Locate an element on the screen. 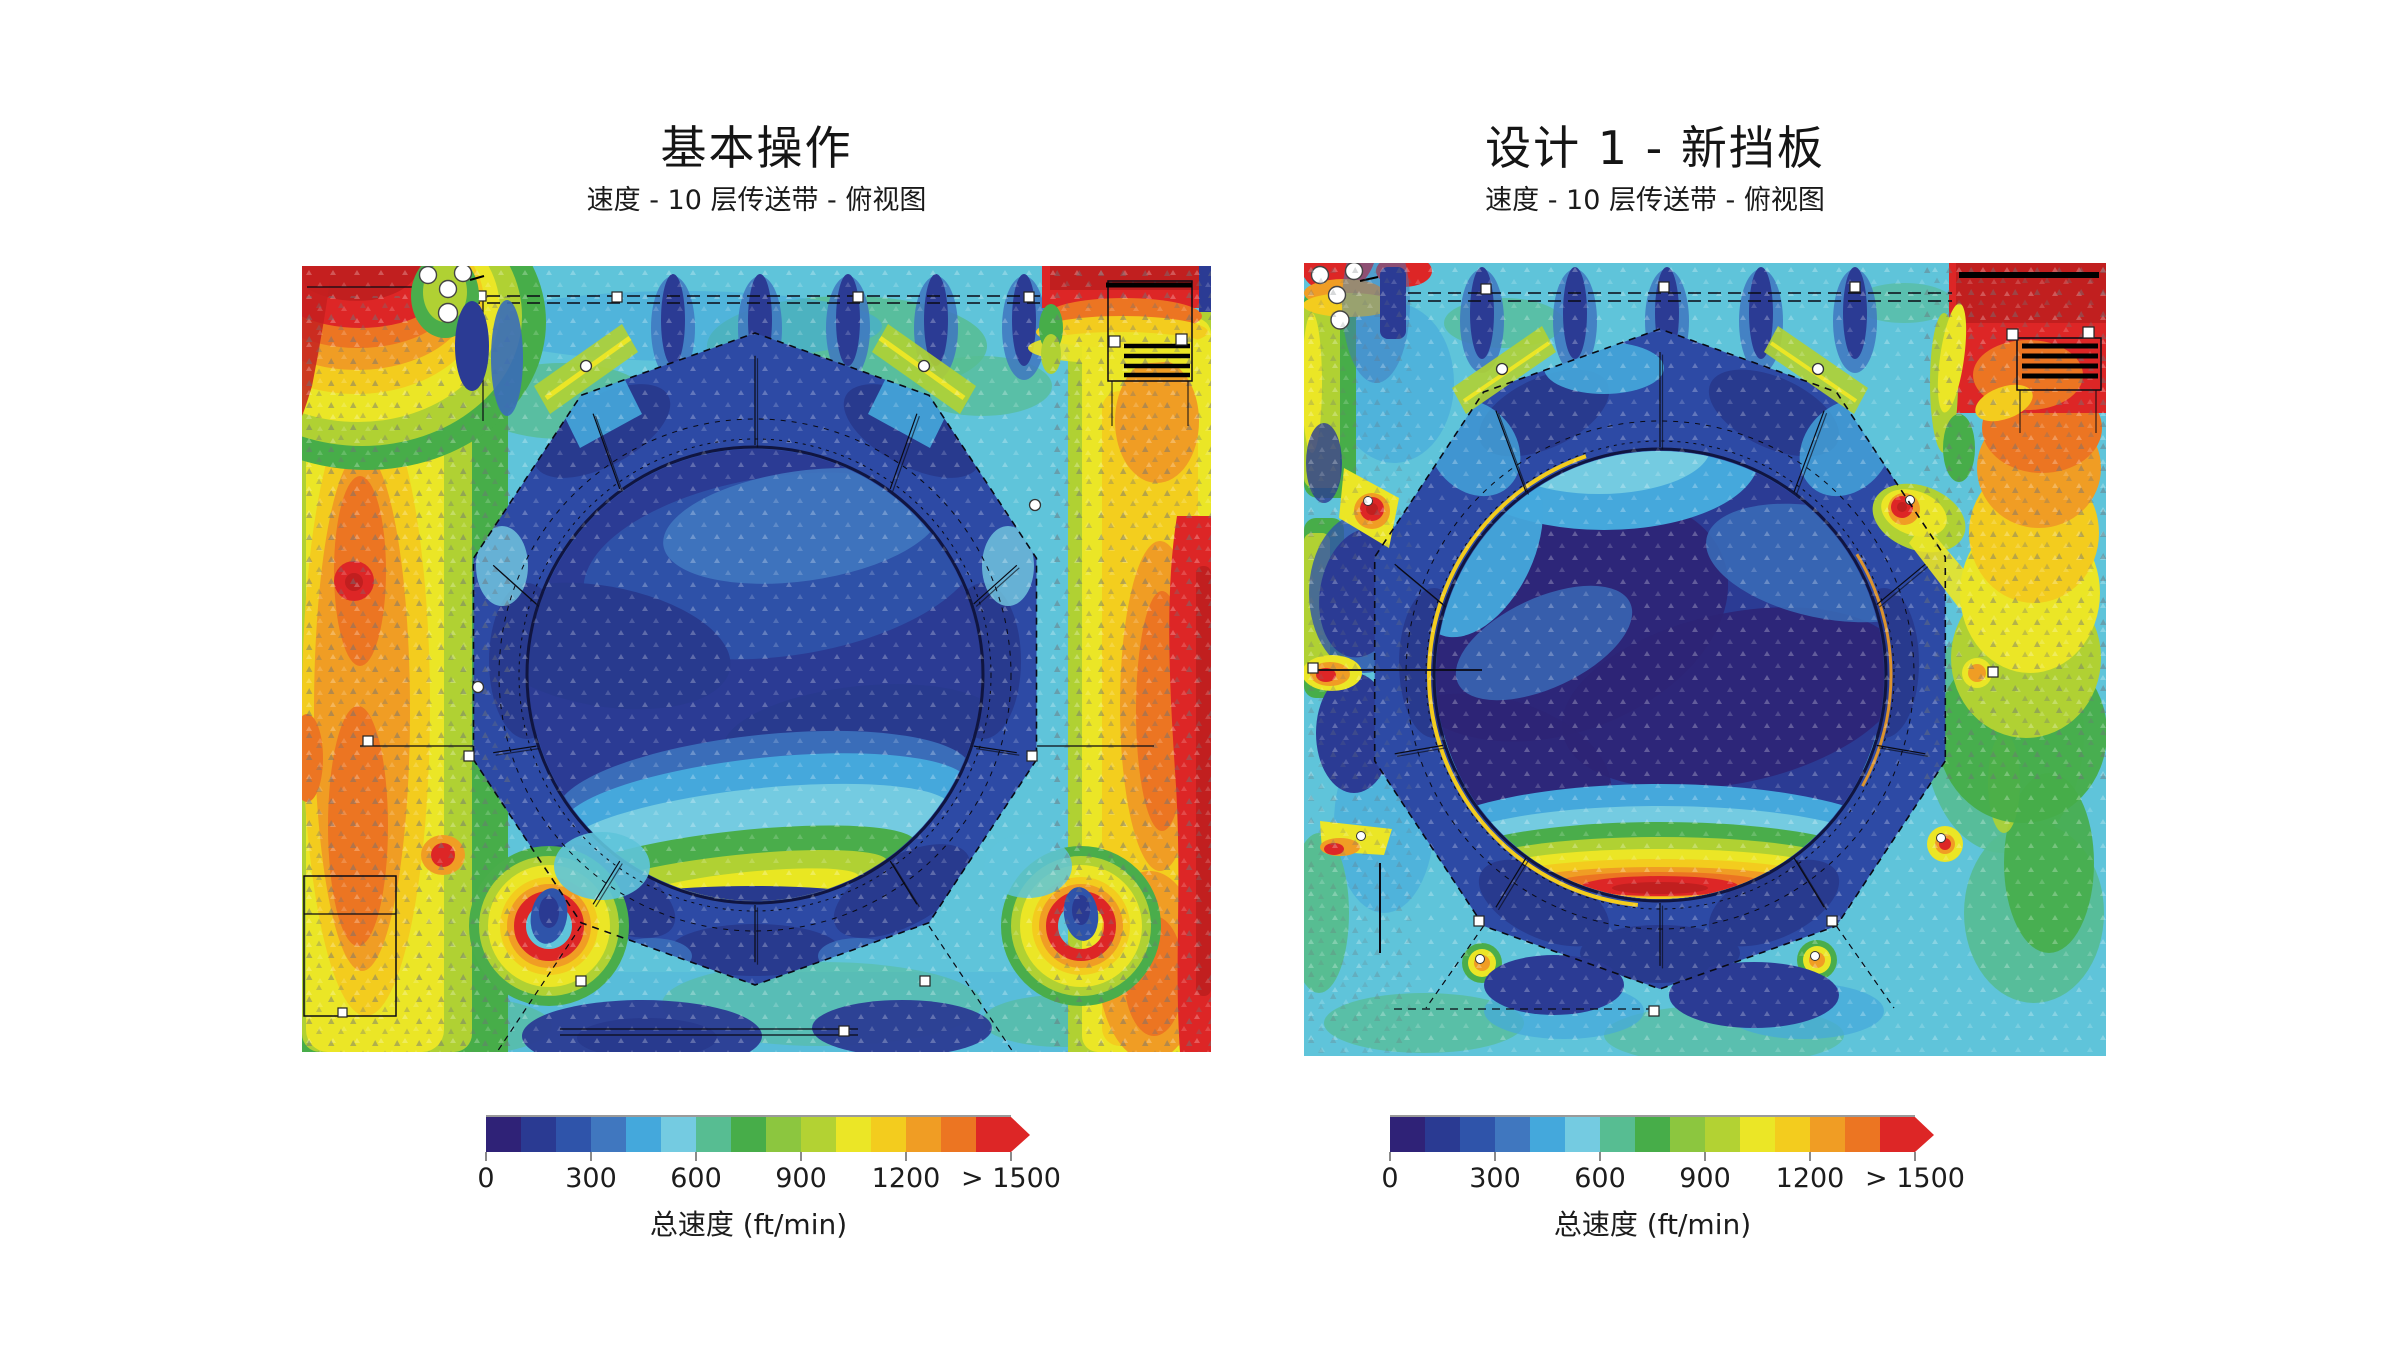  colorbar-design1: 0 300 600 900 1200 > 1500 总速度 (ft/min) is located at coordinates (1673, 1180).